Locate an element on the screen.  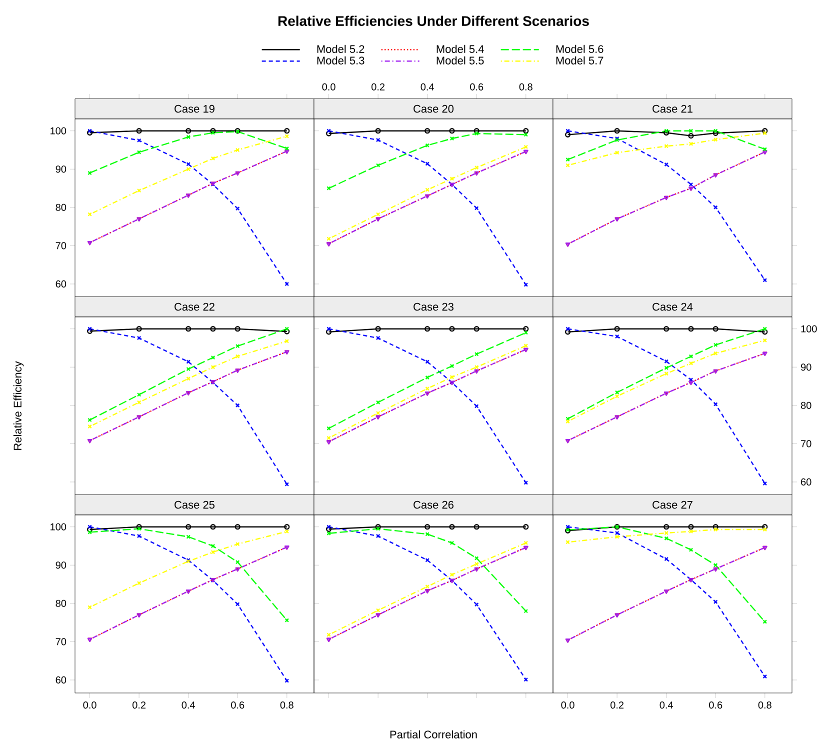
x-axis-title: Partial Correlation is located at coordinates (433, 734).